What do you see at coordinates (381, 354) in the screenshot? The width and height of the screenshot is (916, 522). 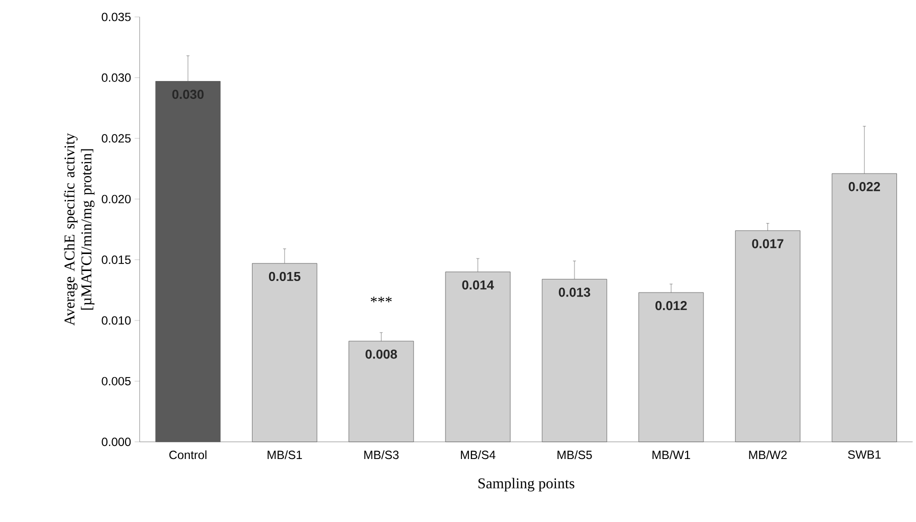 I see `data-label: 0.008` at bounding box center [381, 354].